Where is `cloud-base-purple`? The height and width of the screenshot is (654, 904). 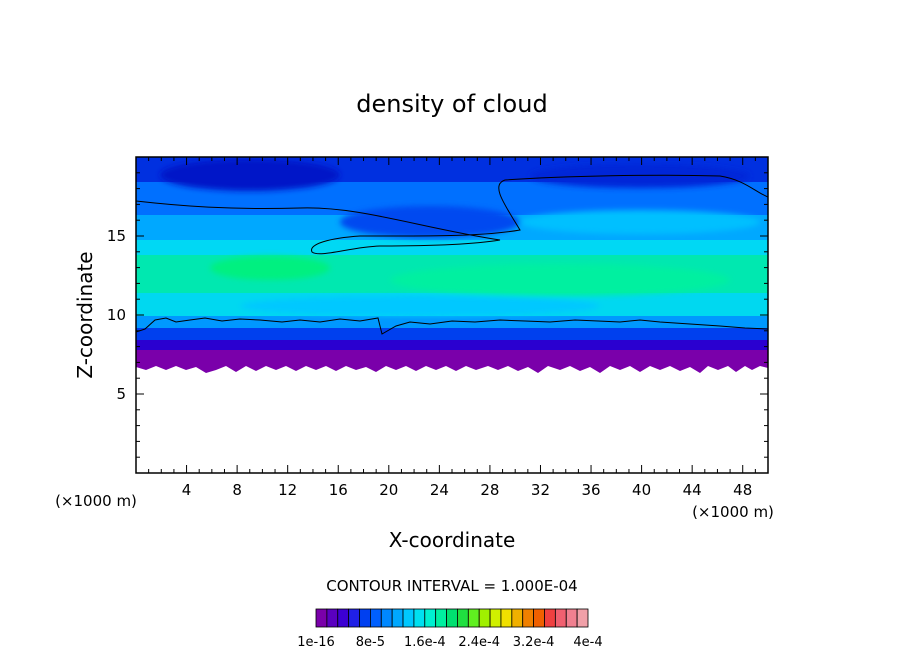
cloud-base-purple is located at coordinates (452, 361).